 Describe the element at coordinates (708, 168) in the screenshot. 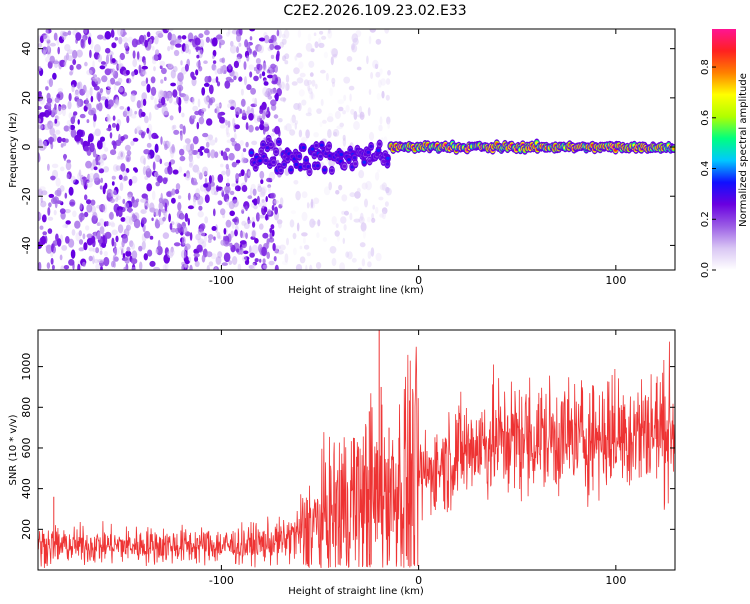

I see `colorbar-ticks: 0.0 0.2 0.4 0.6 0.8` at that location.